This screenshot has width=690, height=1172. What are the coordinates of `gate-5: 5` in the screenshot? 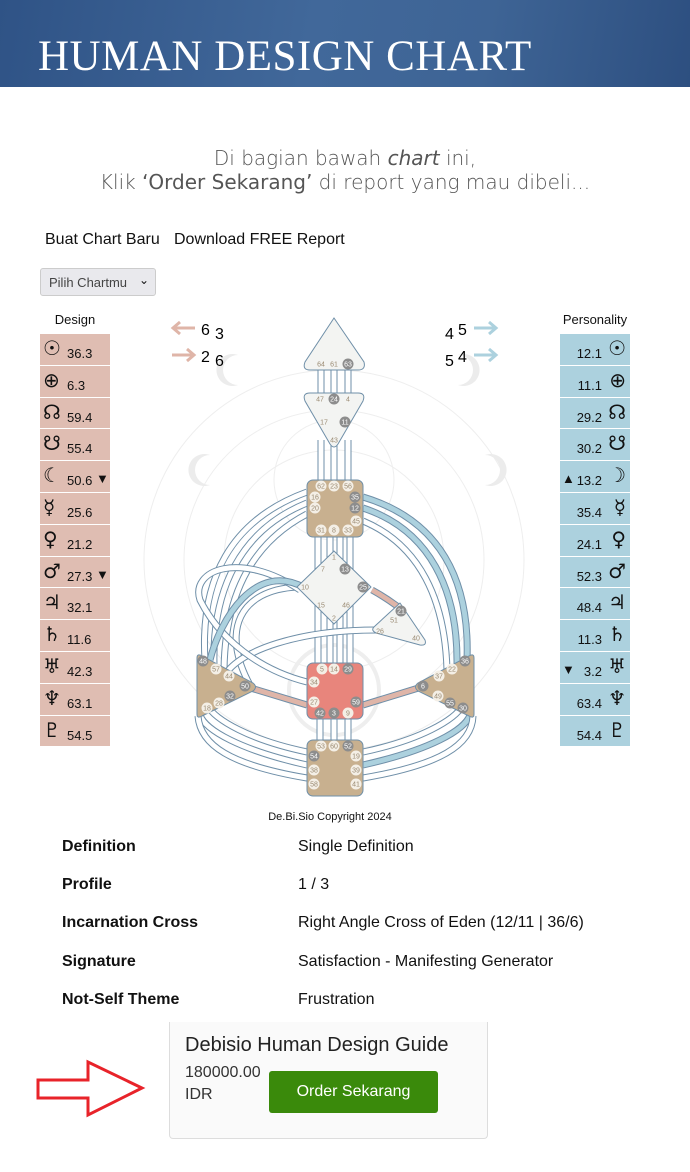 It's located at (322, 669).